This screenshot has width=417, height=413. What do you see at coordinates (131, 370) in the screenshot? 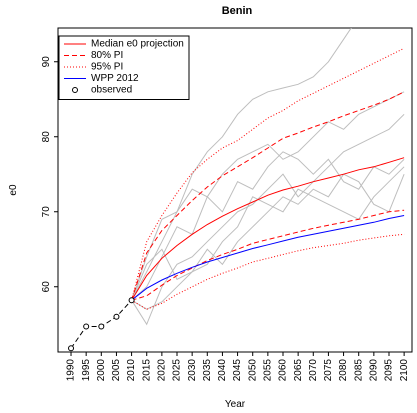
I see `x-tick-label: 2010` at bounding box center [131, 370].